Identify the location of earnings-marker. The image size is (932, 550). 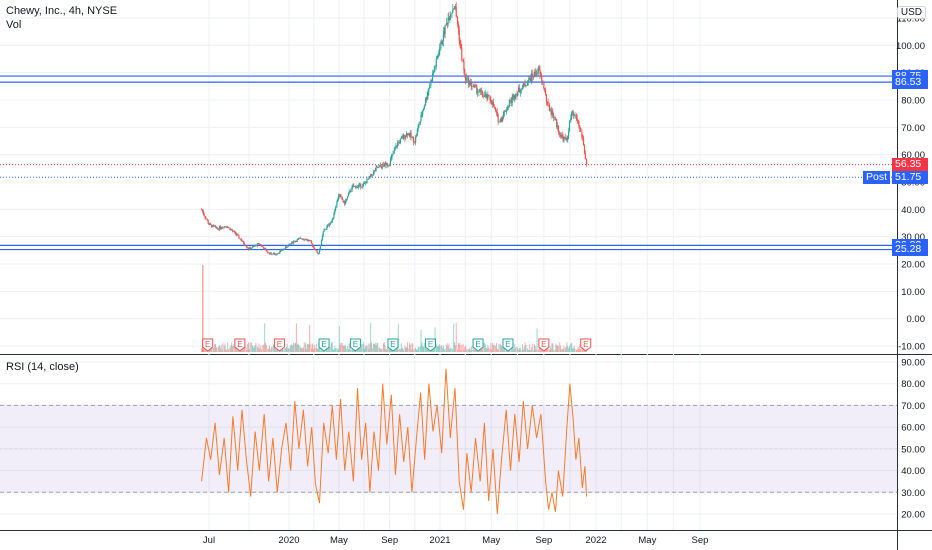
(586, 345).